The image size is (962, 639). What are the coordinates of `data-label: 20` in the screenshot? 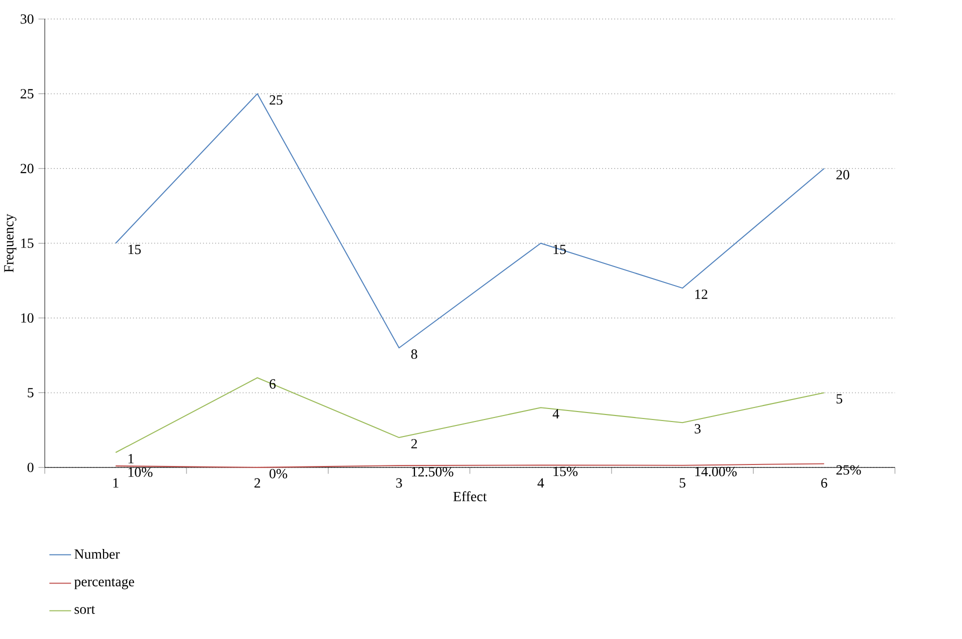 It's located at (843, 175).